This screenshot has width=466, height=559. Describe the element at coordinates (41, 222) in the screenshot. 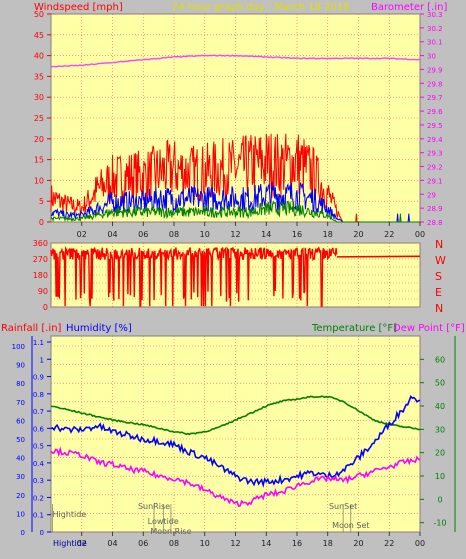

I see `windspeed-tick: 0` at that location.